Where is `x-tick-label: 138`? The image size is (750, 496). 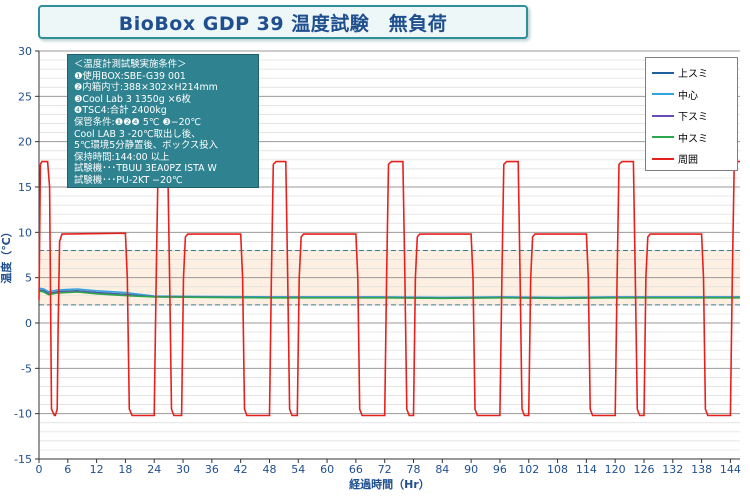
x-tick-label: 138 is located at coordinates (701, 469).